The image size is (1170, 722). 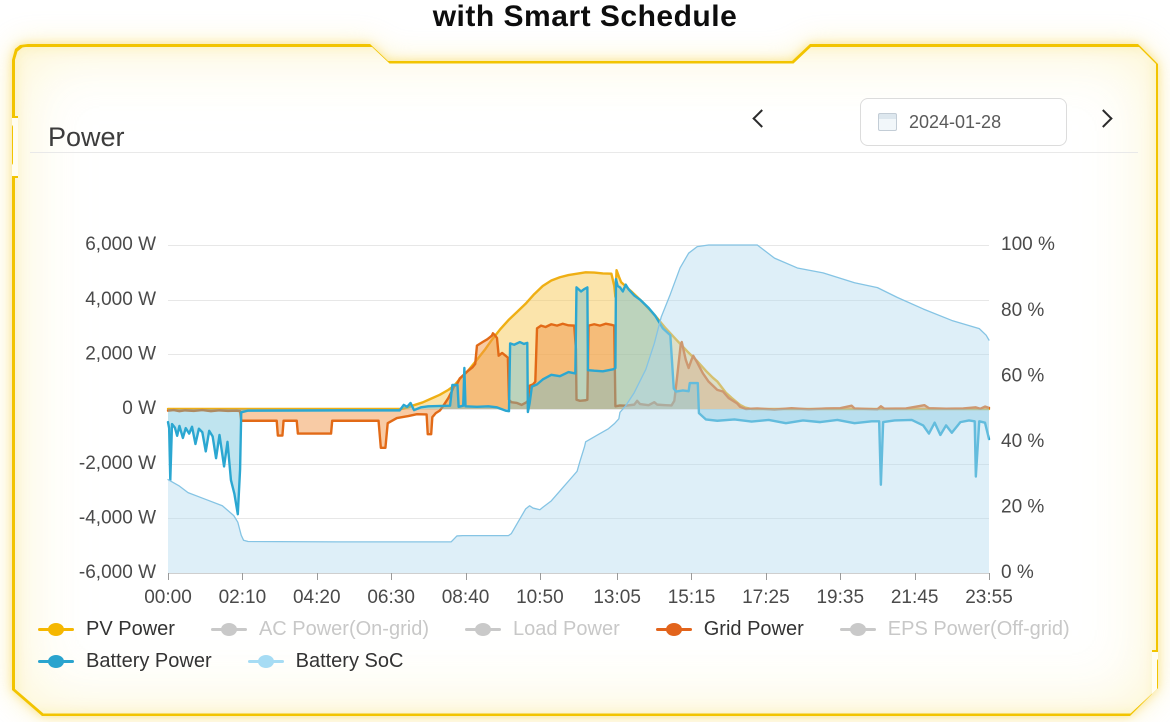 What do you see at coordinates (130, 629) in the screenshot?
I see `legend-label: PV Power` at bounding box center [130, 629].